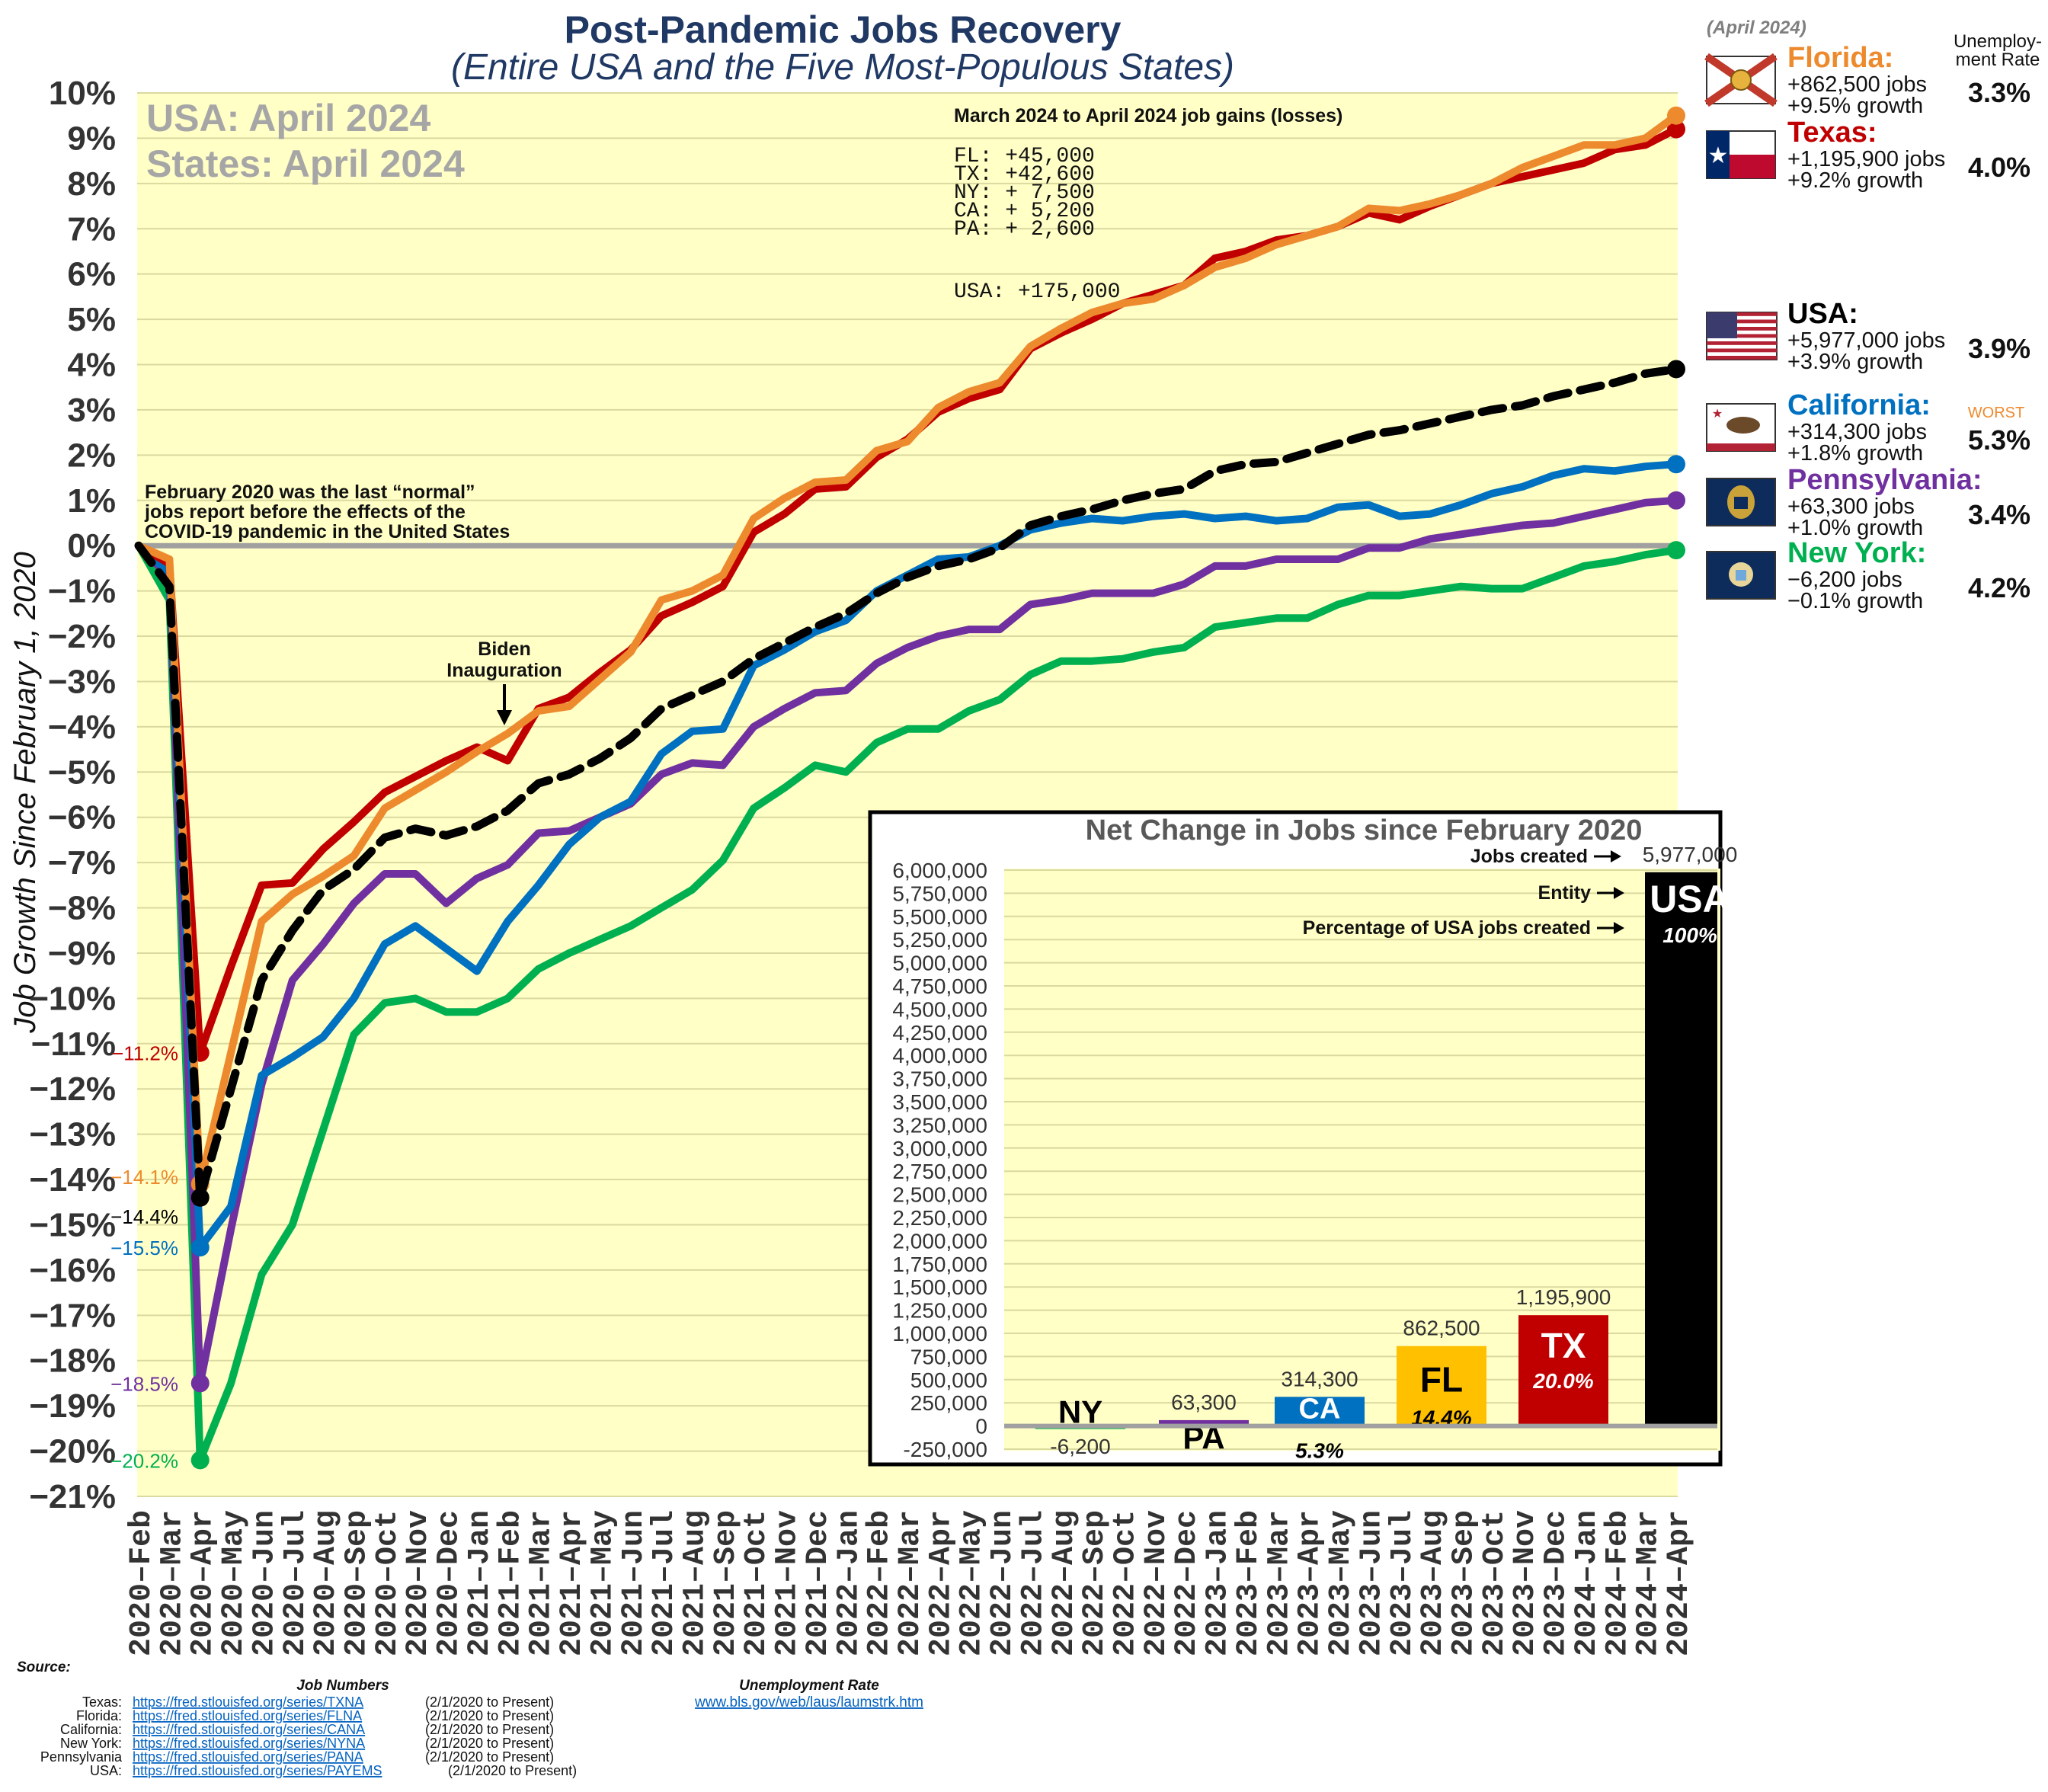 This screenshot has width=2048, height=1792. What do you see at coordinates (939, 940) in the screenshot?
I see `inset-y-tick-label: 5,250,000` at bounding box center [939, 940].